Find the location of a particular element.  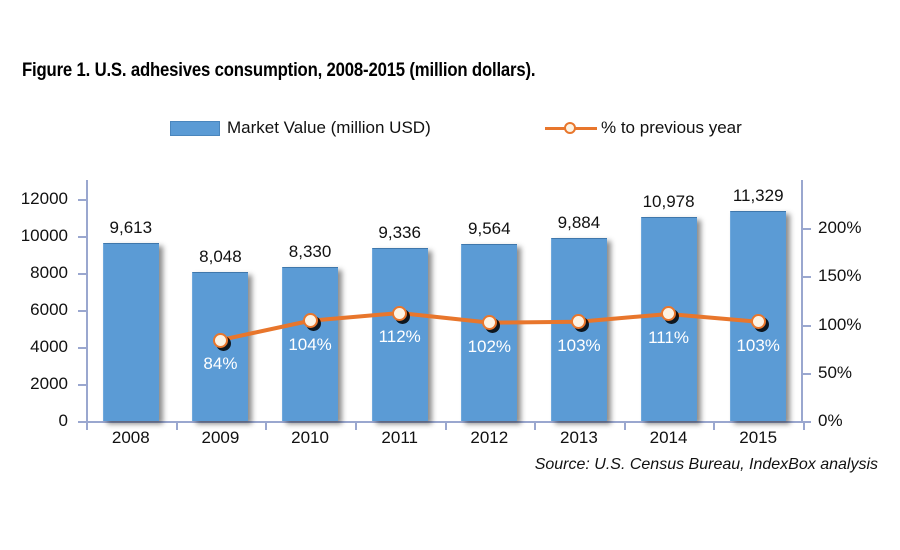

bar-value-label: 9,613 is located at coordinates (131, 227).